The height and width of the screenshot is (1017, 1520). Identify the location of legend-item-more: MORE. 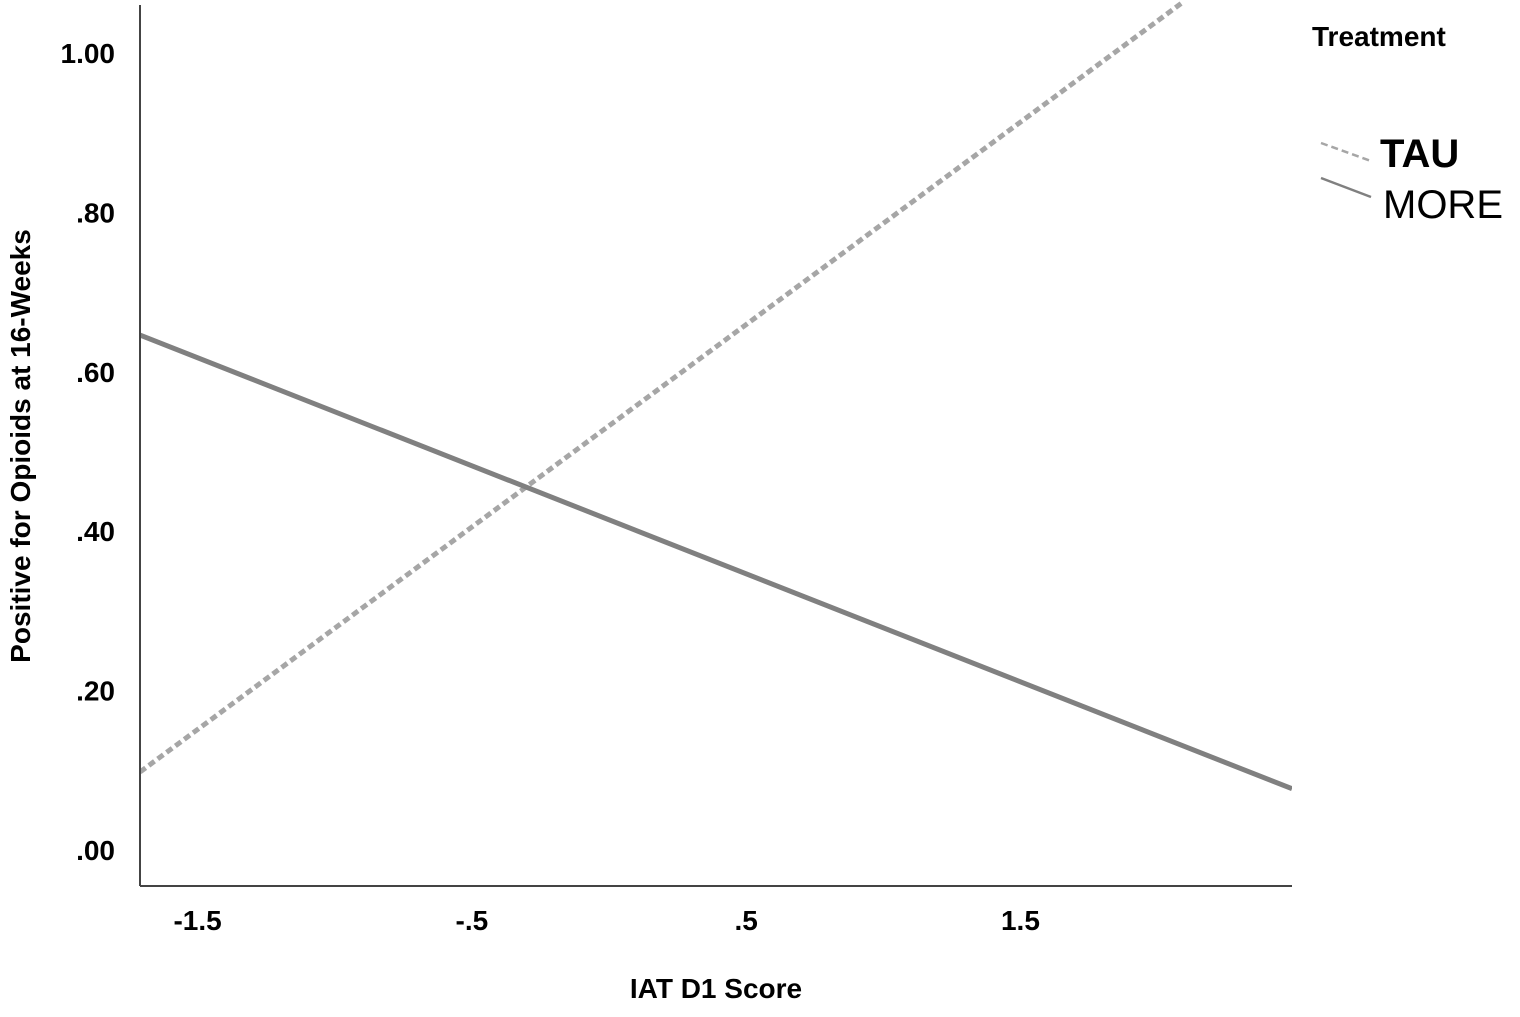
(1411, 201).